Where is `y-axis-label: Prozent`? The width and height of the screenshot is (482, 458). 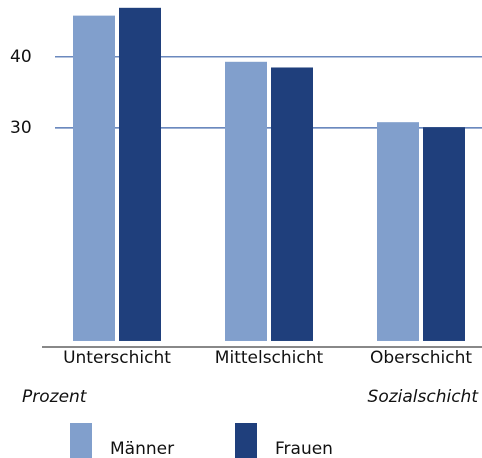
y-axis-label: Prozent is located at coordinates (55, 397).